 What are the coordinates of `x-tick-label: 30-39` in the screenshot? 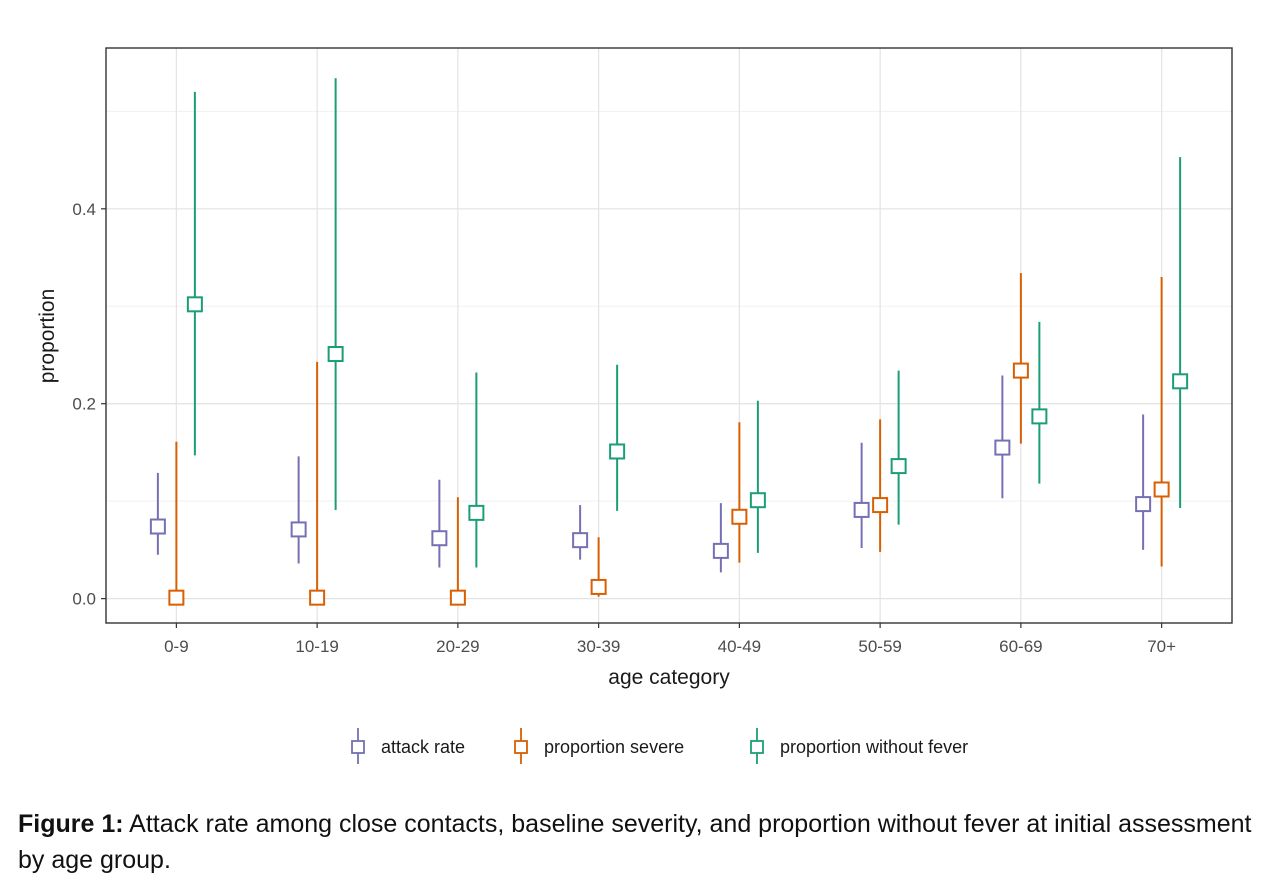 It's located at (598, 646).